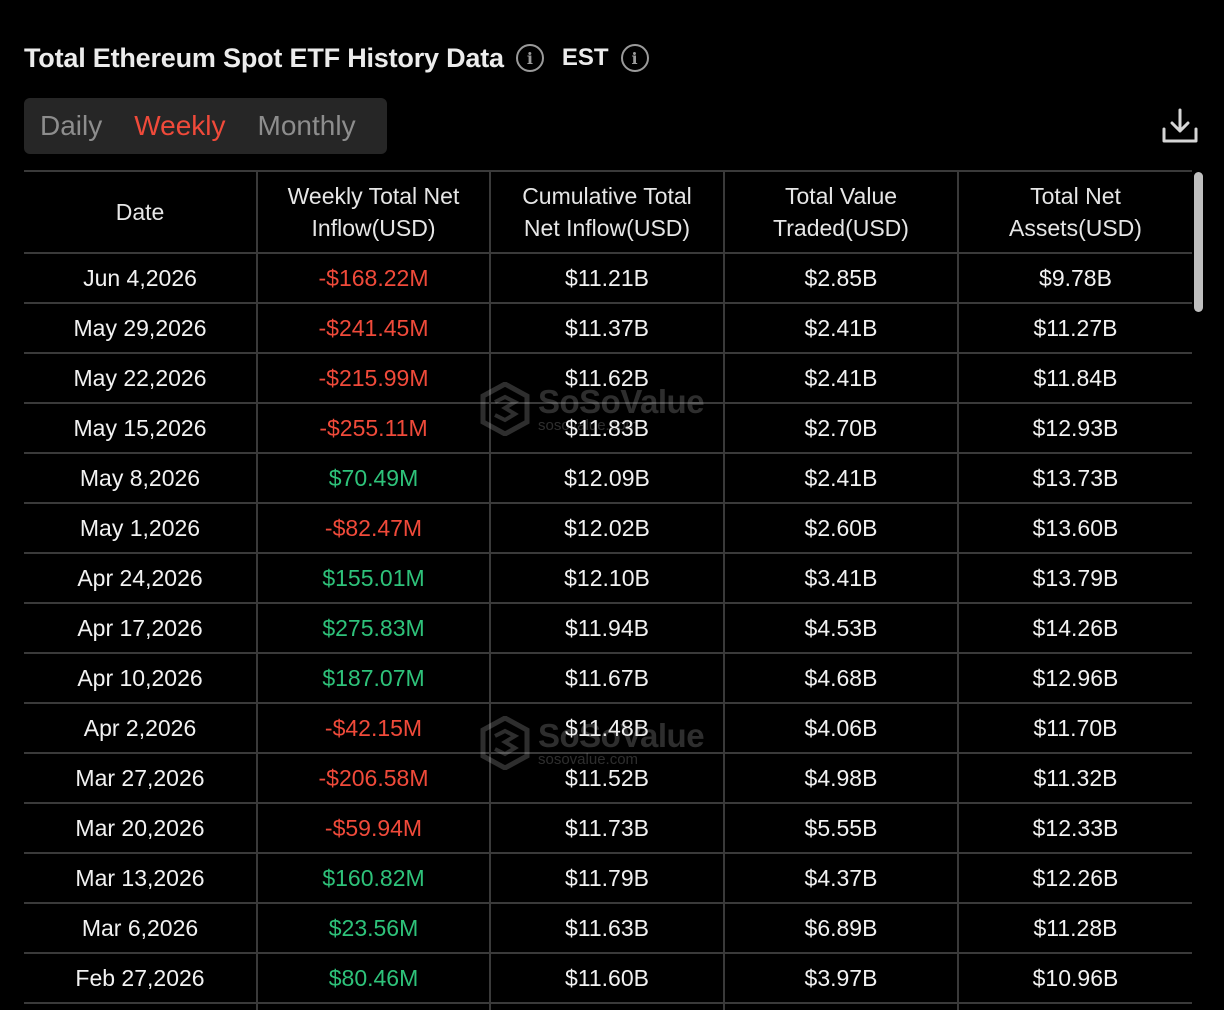  I want to click on cell-cumulative-inflow: $11.94B, so click(607, 628).